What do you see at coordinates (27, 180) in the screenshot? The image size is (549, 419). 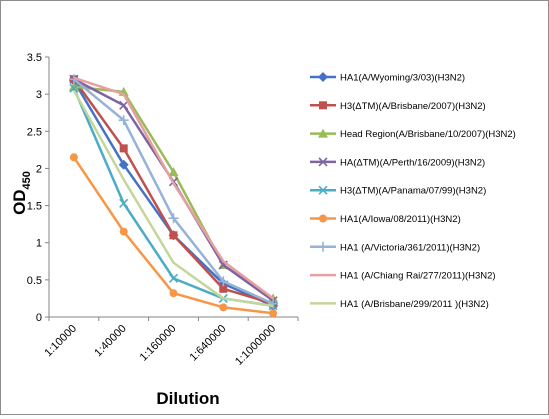 I see `y-axis-label-subscript: 450` at bounding box center [27, 180].